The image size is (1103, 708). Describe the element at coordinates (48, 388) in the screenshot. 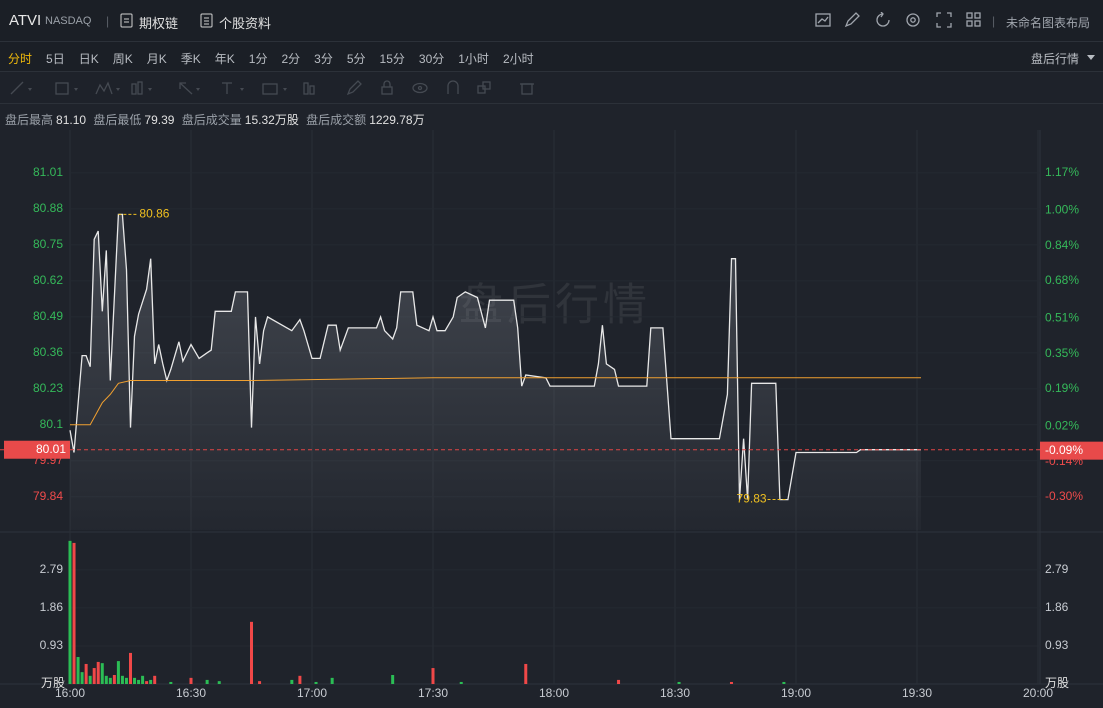

I see `y-tick-label: 80.23` at that location.